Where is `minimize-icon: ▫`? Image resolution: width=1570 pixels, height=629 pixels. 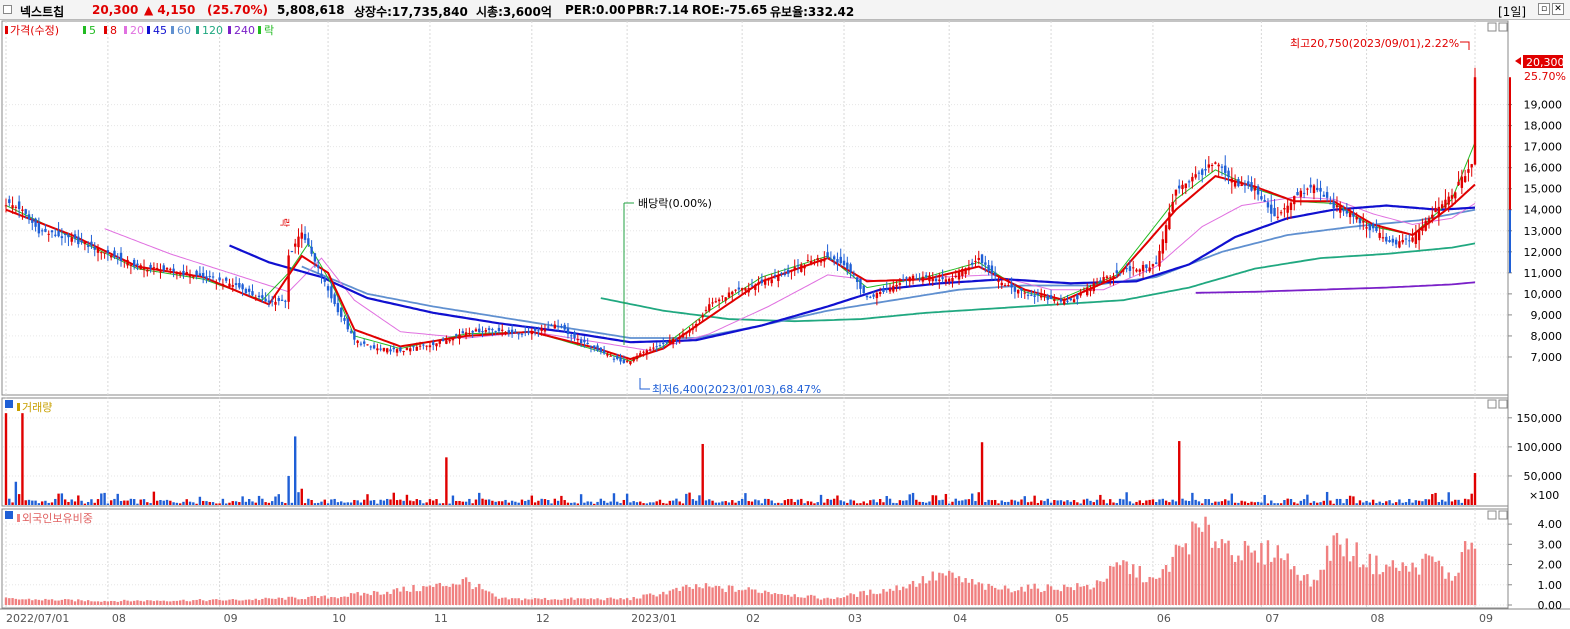
minimize-icon: ▫ is located at coordinates (1544, 9).